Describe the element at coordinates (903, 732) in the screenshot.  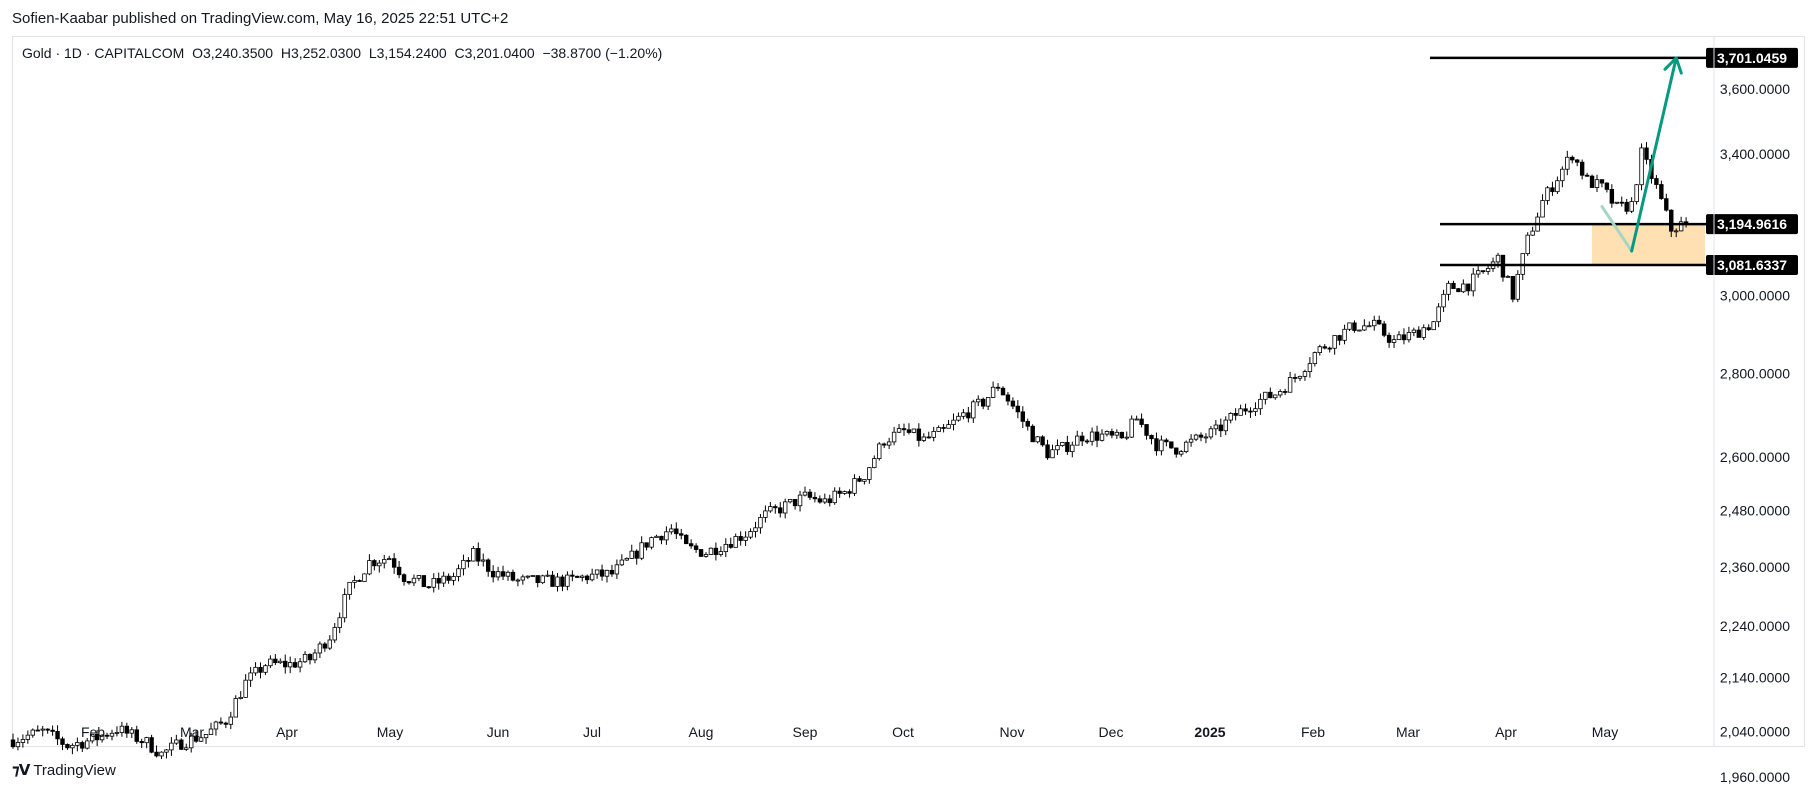
I see `x-tick-label: Oct` at that location.